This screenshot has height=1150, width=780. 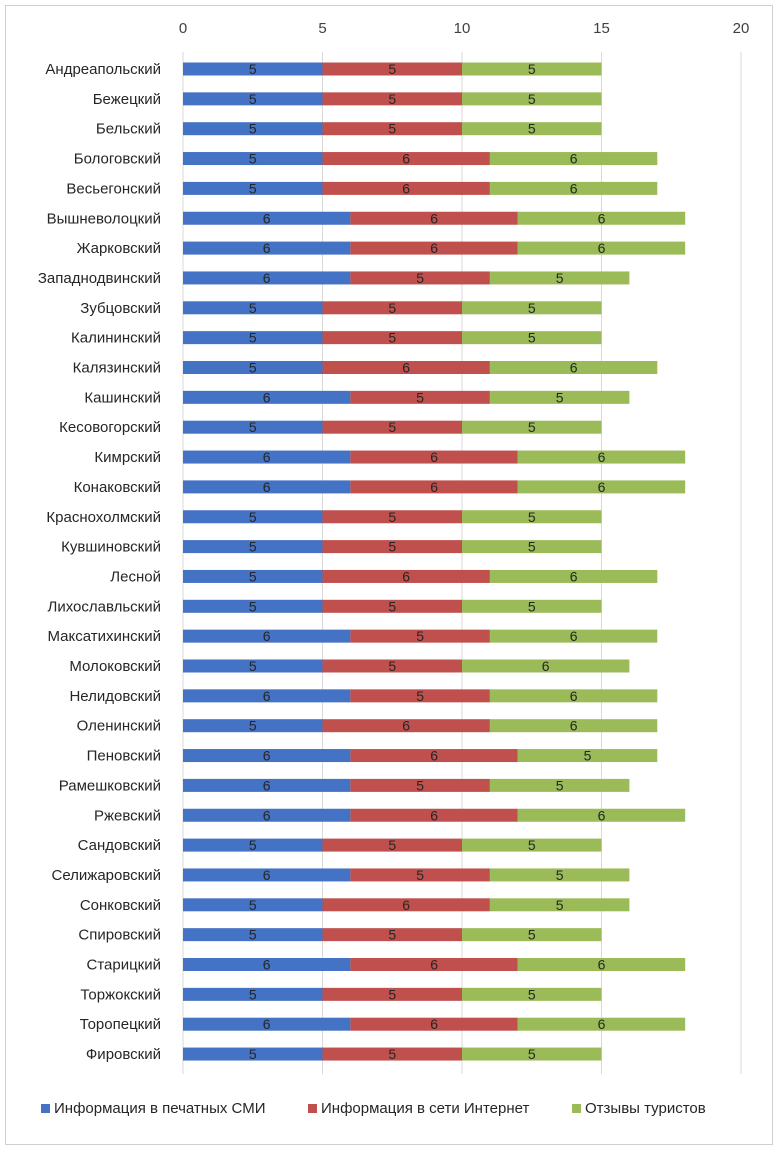 I want to click on category-label: Кесовогорский, so click(x=110, y=427).